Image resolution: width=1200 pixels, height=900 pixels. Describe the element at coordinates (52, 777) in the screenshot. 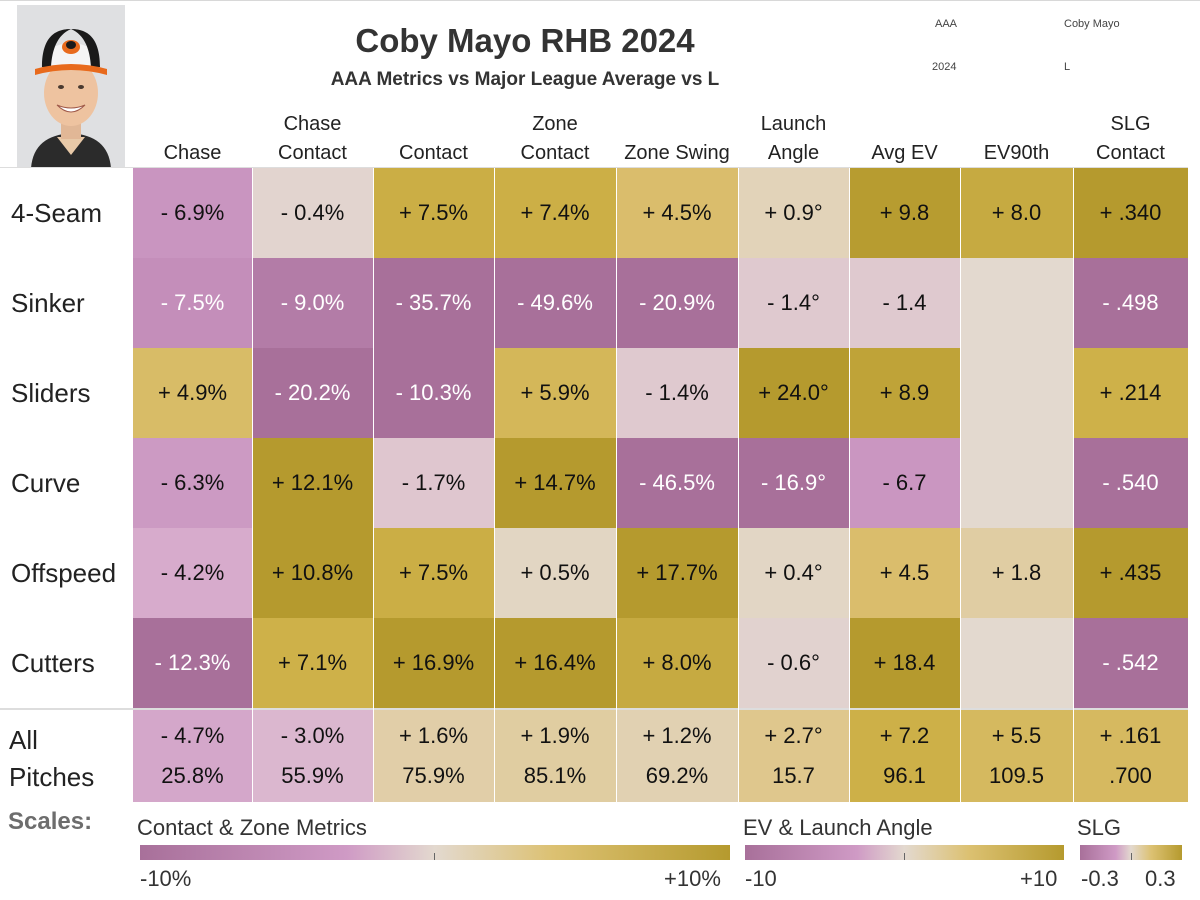

I see `row-label-line: Pitches` at that location.